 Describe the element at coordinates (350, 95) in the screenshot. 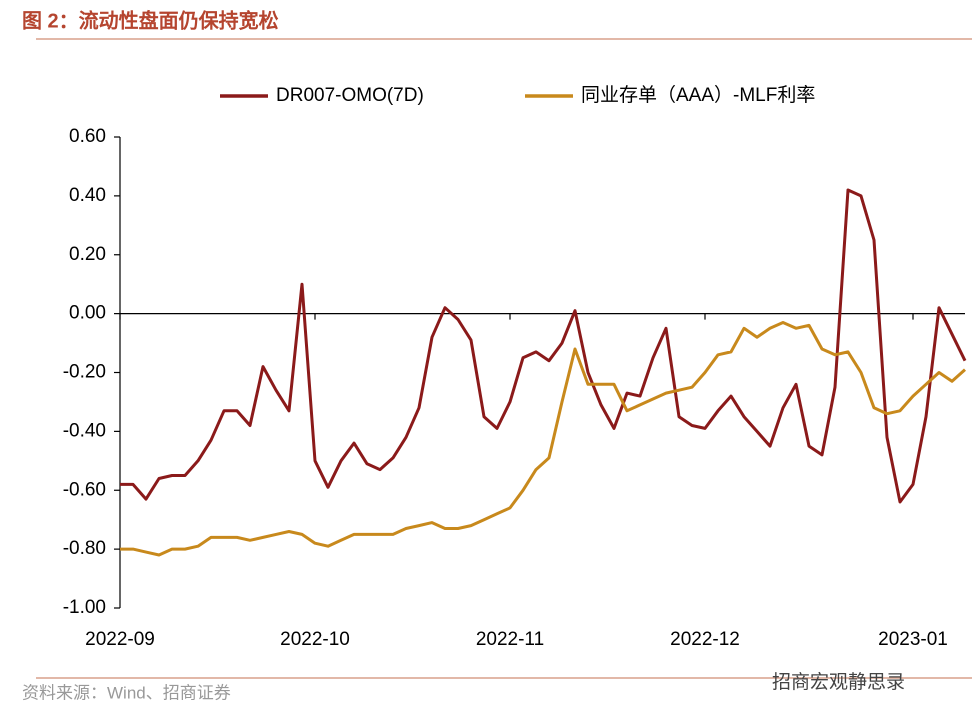

I see `legend-label: DR007-OMO(7D)` at that location.